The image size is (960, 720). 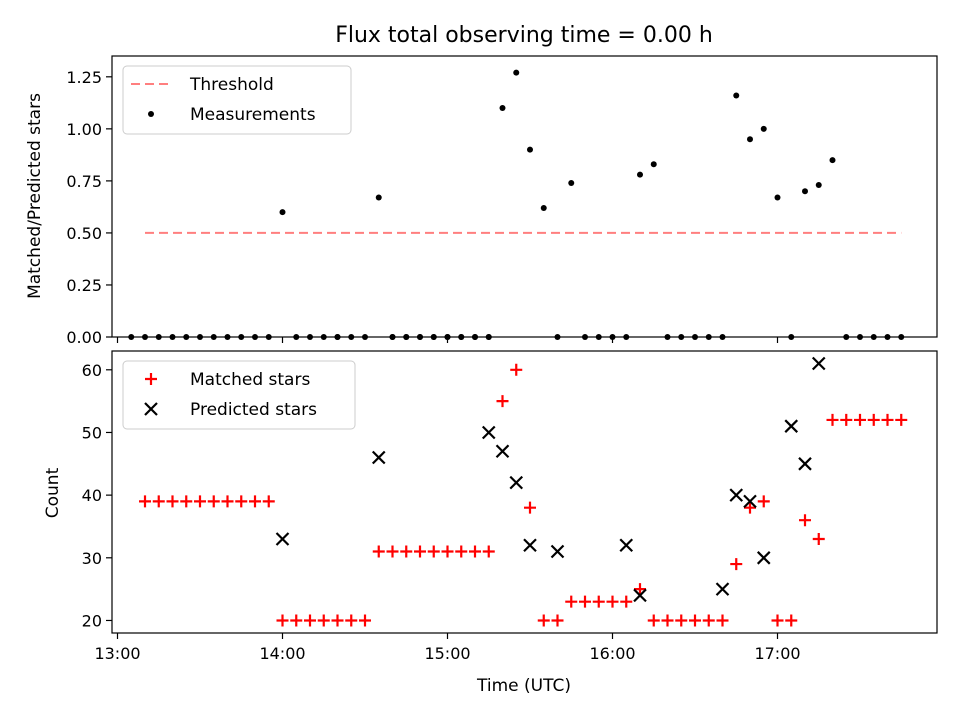 I want to click on count-y-axis-label: Count, so click(x=53, y=492).